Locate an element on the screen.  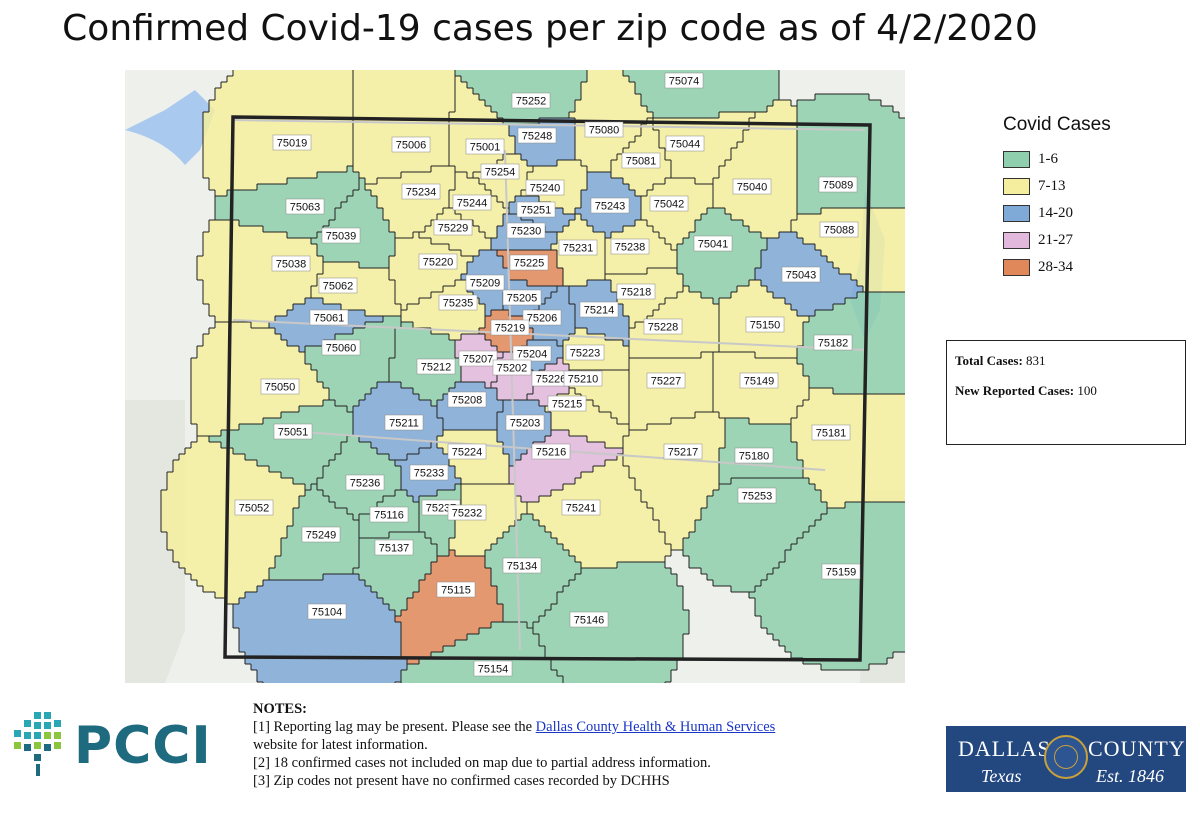
zip-label-text: 75248 is located at coordinates (537, 137).